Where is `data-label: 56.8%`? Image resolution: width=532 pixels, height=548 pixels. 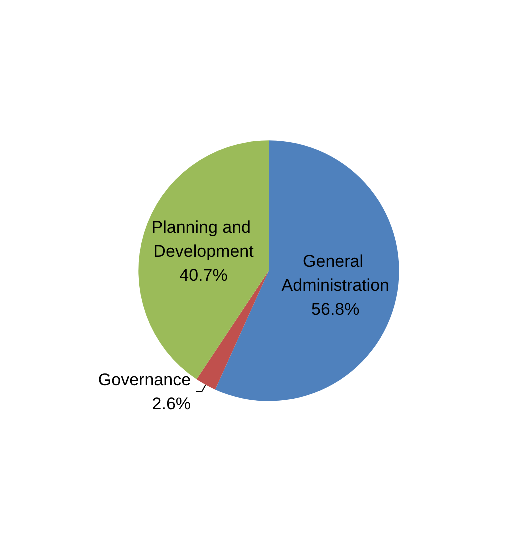
data-label: 56.8% is located at coordinates (336, 309).